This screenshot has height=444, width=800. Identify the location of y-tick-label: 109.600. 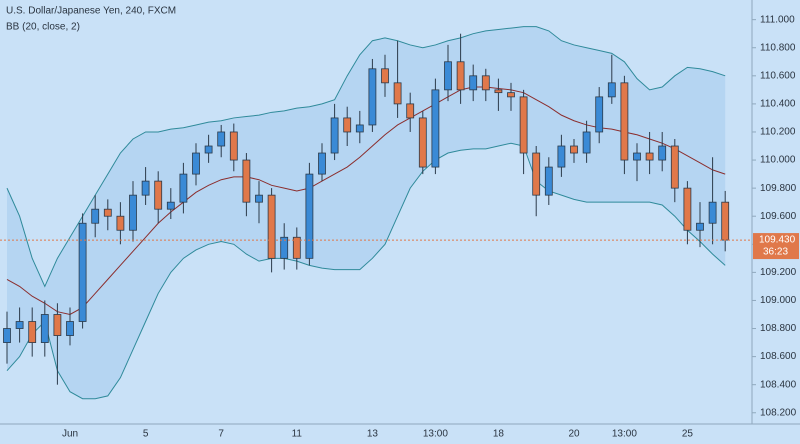
(778, 216).